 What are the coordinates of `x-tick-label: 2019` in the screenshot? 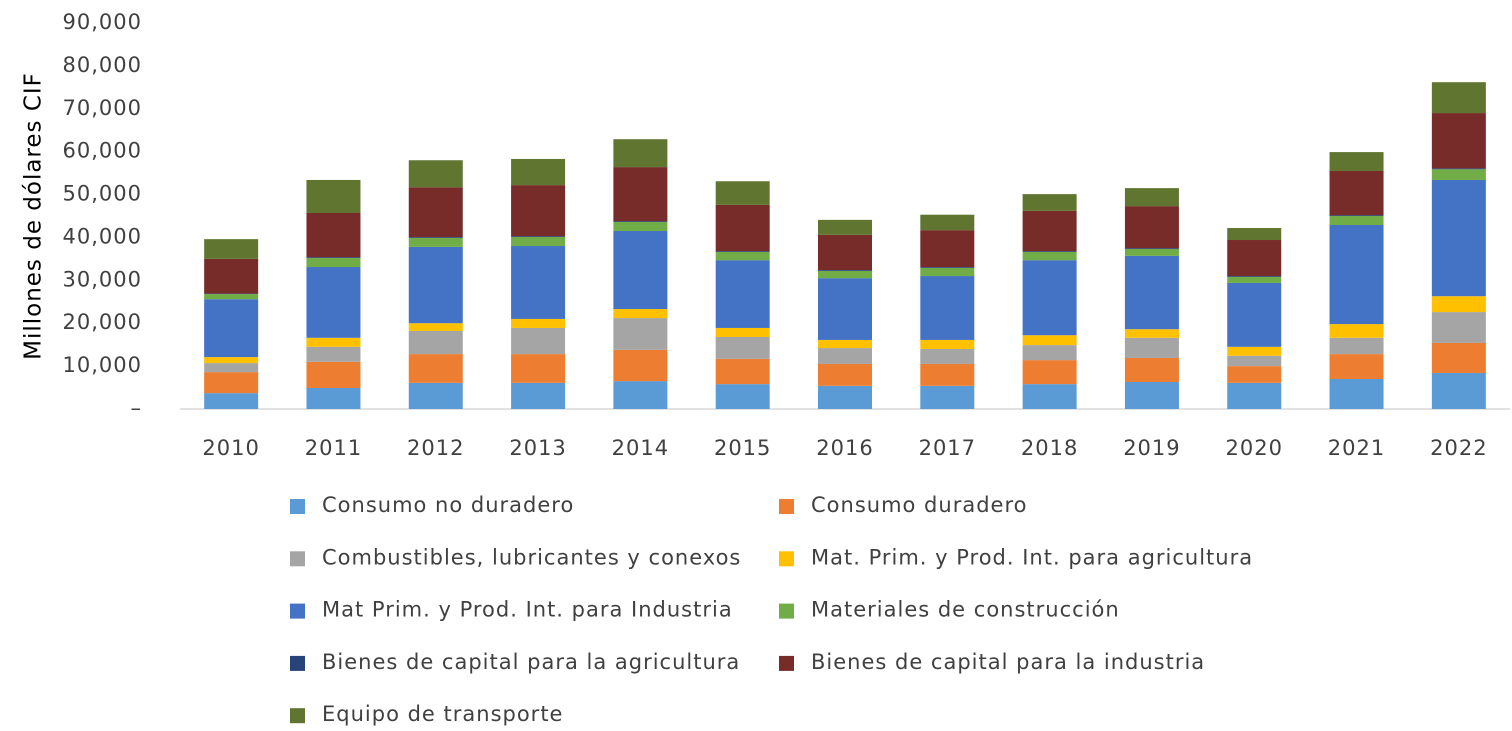 It's located at (1151, 448).